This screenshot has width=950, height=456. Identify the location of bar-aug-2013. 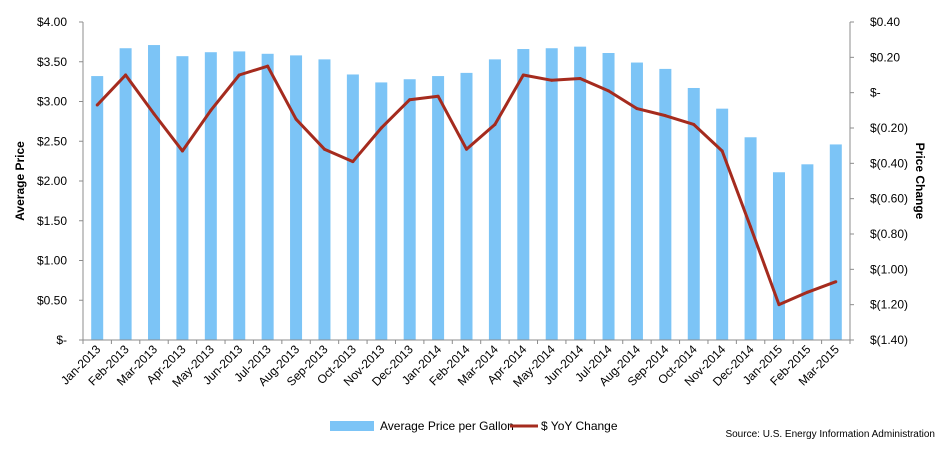
(296, 197).